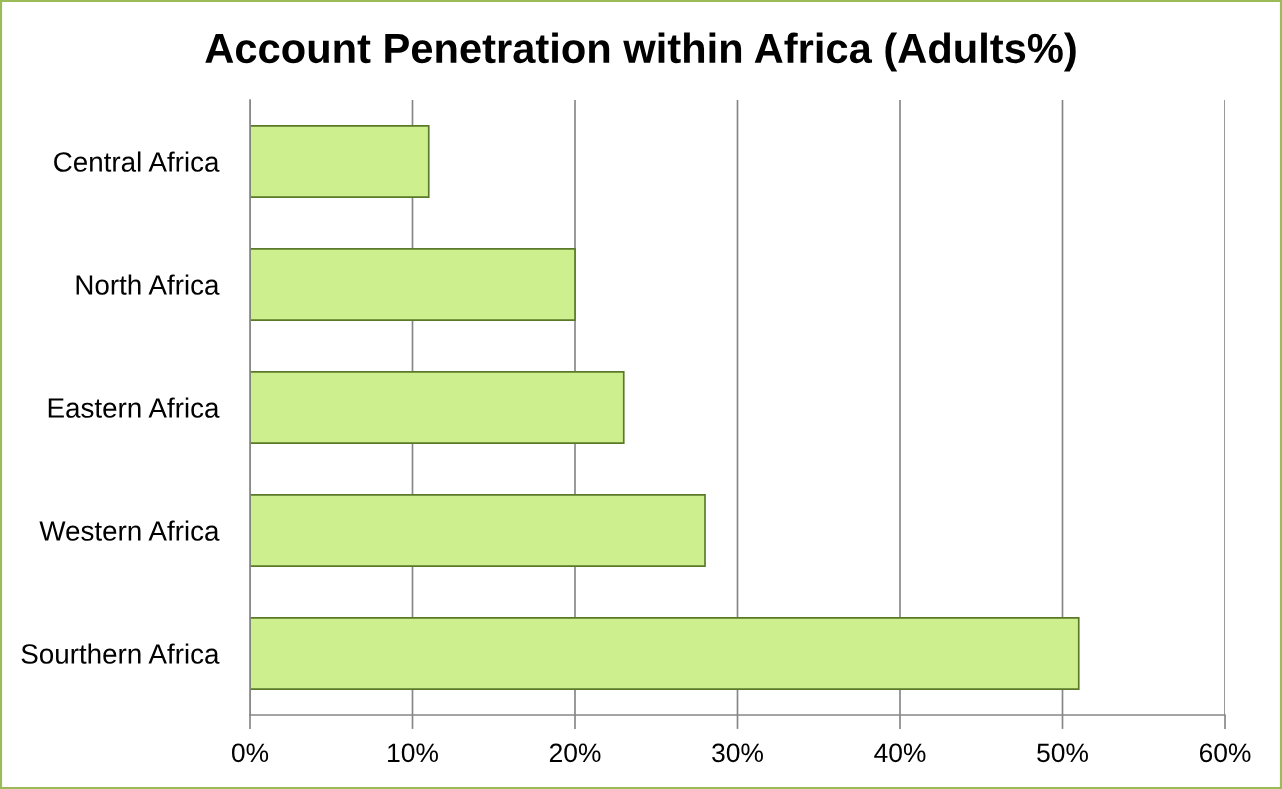  I want to click on x-tick-label: 40%, so click(900, 753).